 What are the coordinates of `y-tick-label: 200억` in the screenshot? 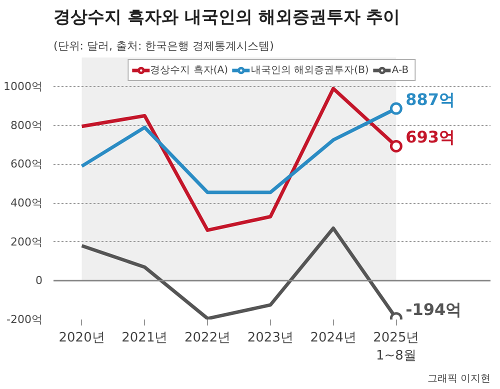 It's located at (26, 241).